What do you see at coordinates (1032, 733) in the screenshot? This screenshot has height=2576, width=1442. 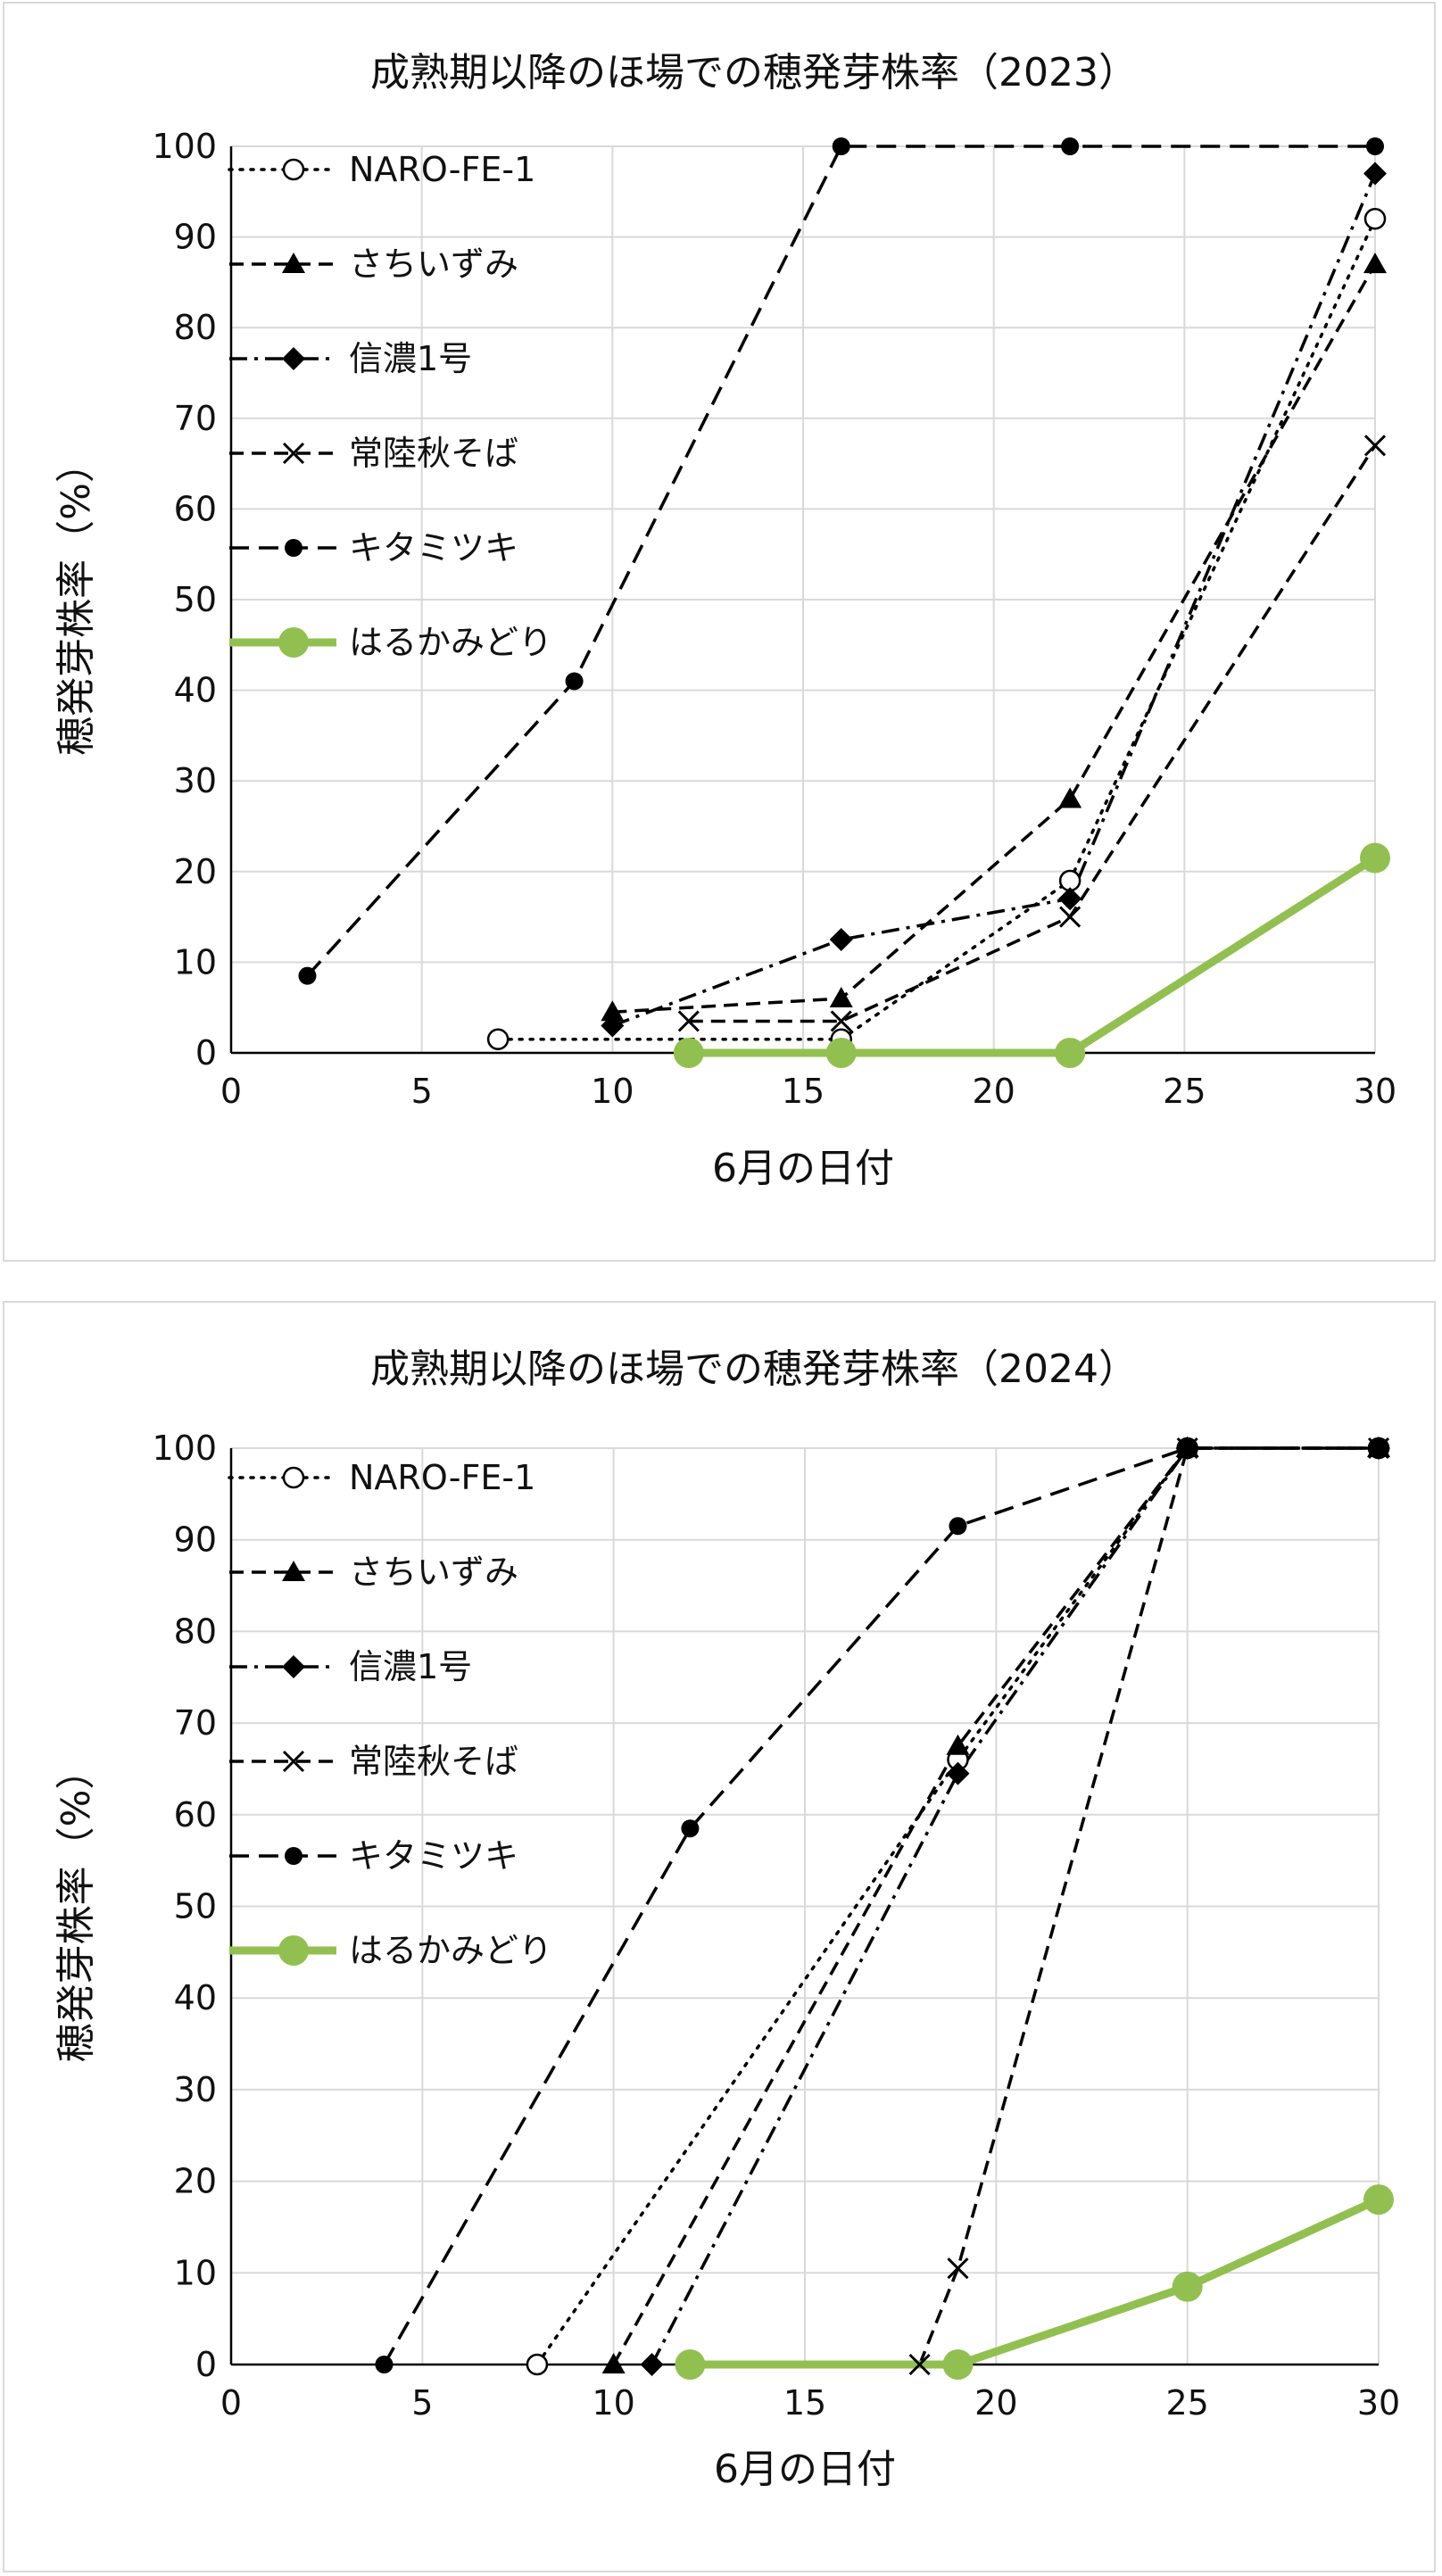 I see `series-markers-常陸秋そば` at bounding box center [1032, 733].